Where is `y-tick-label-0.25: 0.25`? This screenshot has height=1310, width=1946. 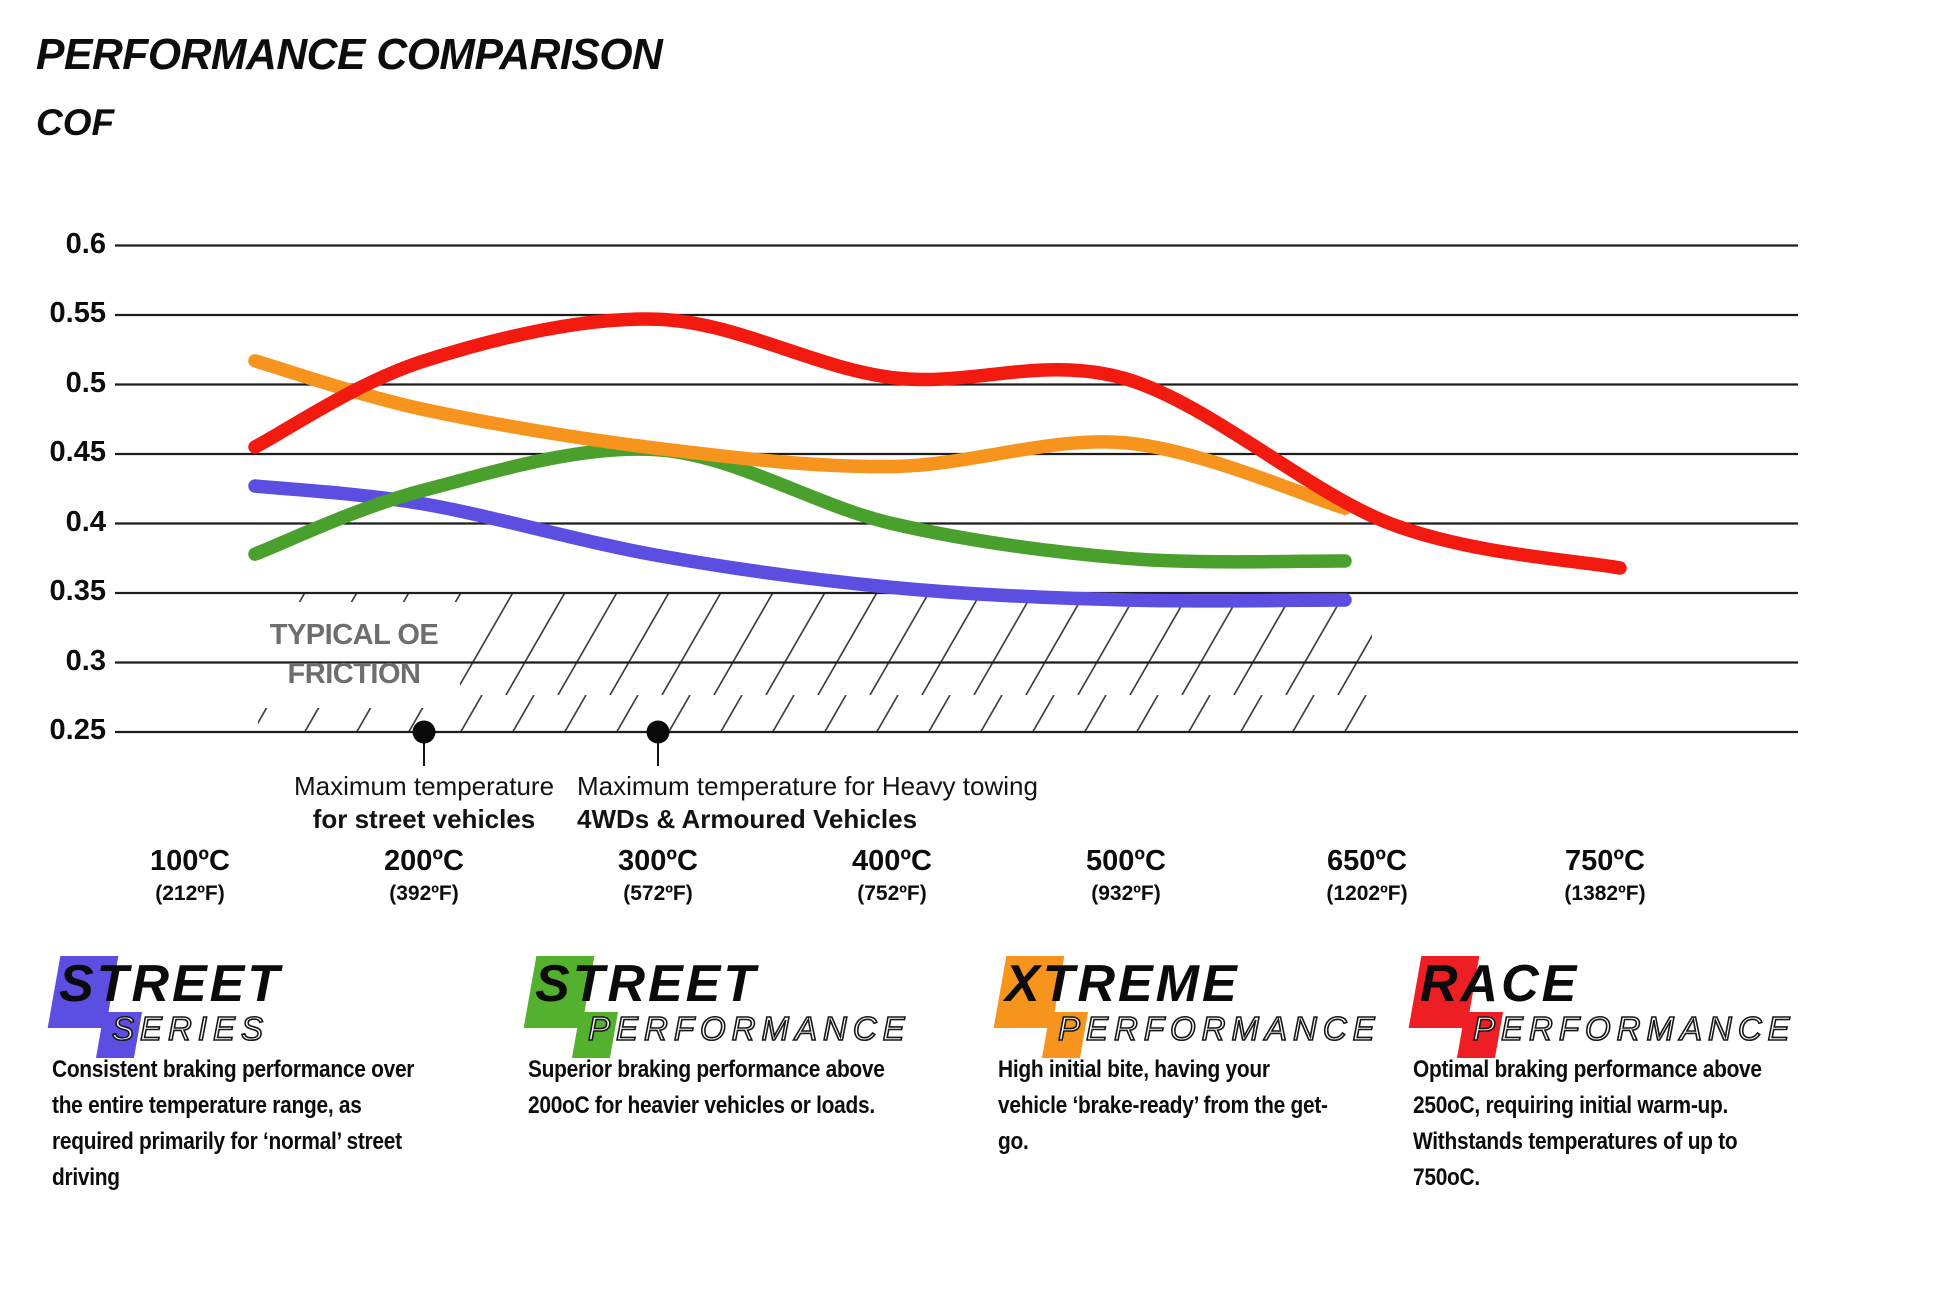 y-tick-label-0.25: 0.25 is located at coordinates (77, 730).